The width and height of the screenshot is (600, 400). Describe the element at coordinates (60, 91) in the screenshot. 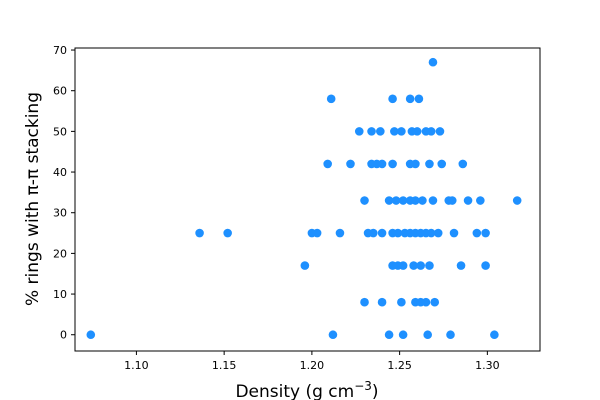

I see `y-tick-label: 60` at that location.